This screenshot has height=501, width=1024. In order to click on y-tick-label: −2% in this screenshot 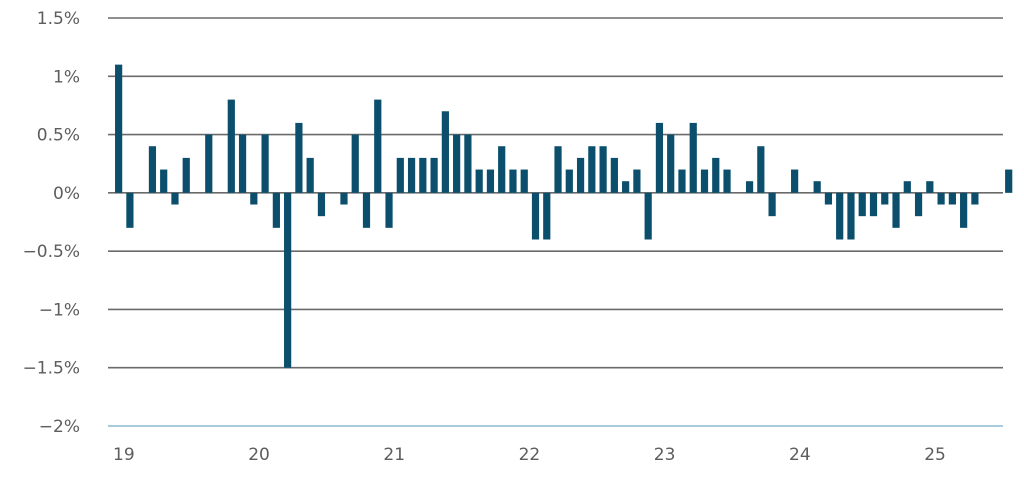, I will do `click(59, 427)`.